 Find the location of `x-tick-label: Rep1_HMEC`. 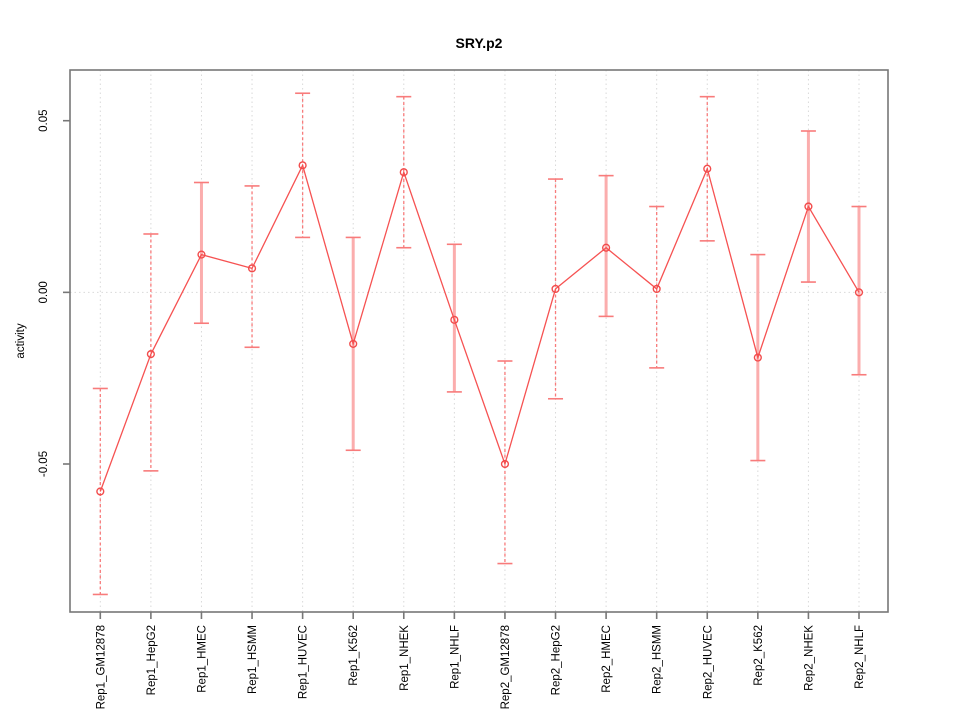

x-tick-label: Rep1_HMEC is located at coordinates (202, 659).